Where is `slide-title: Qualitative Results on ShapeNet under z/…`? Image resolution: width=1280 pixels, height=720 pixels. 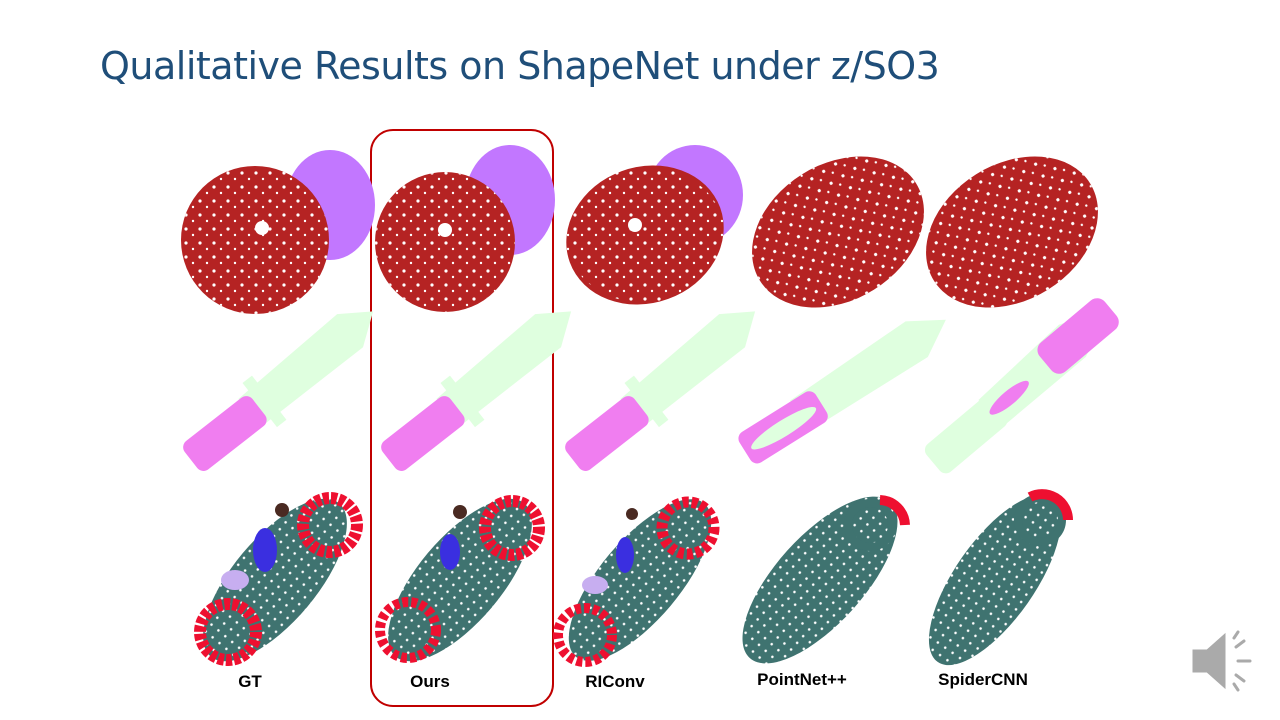 slide-title: Qualitative Results on ShapeNet under z/… is located at coordinates (520, 66).